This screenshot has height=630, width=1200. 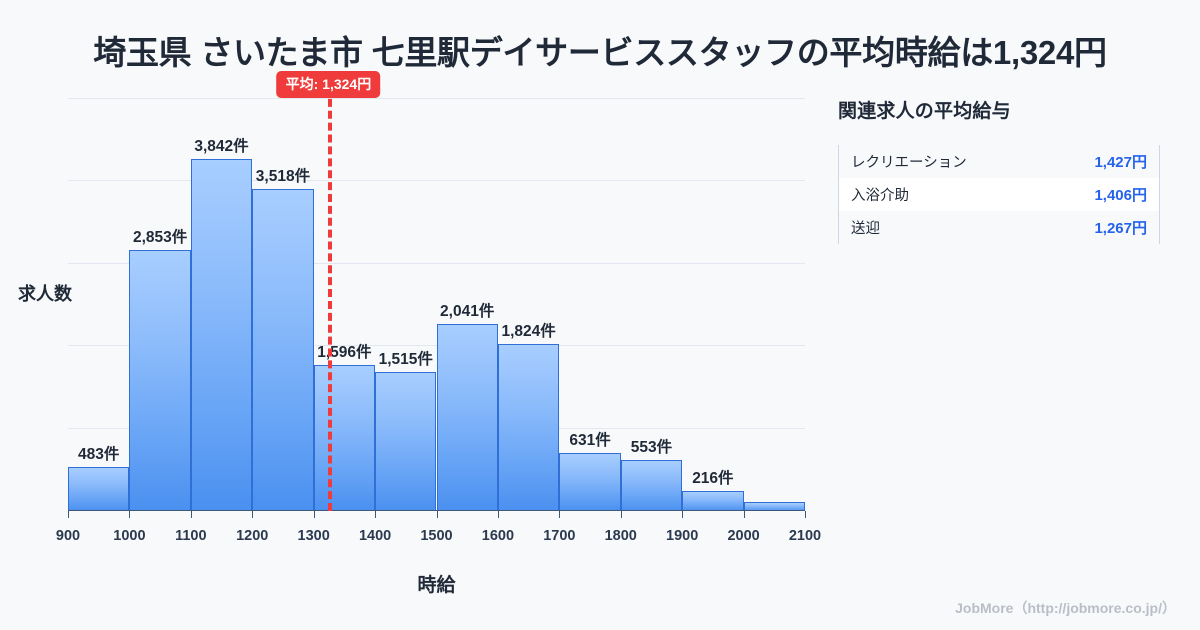 I want to click on bar-value-label: 483件, so click(x=99, y=454).